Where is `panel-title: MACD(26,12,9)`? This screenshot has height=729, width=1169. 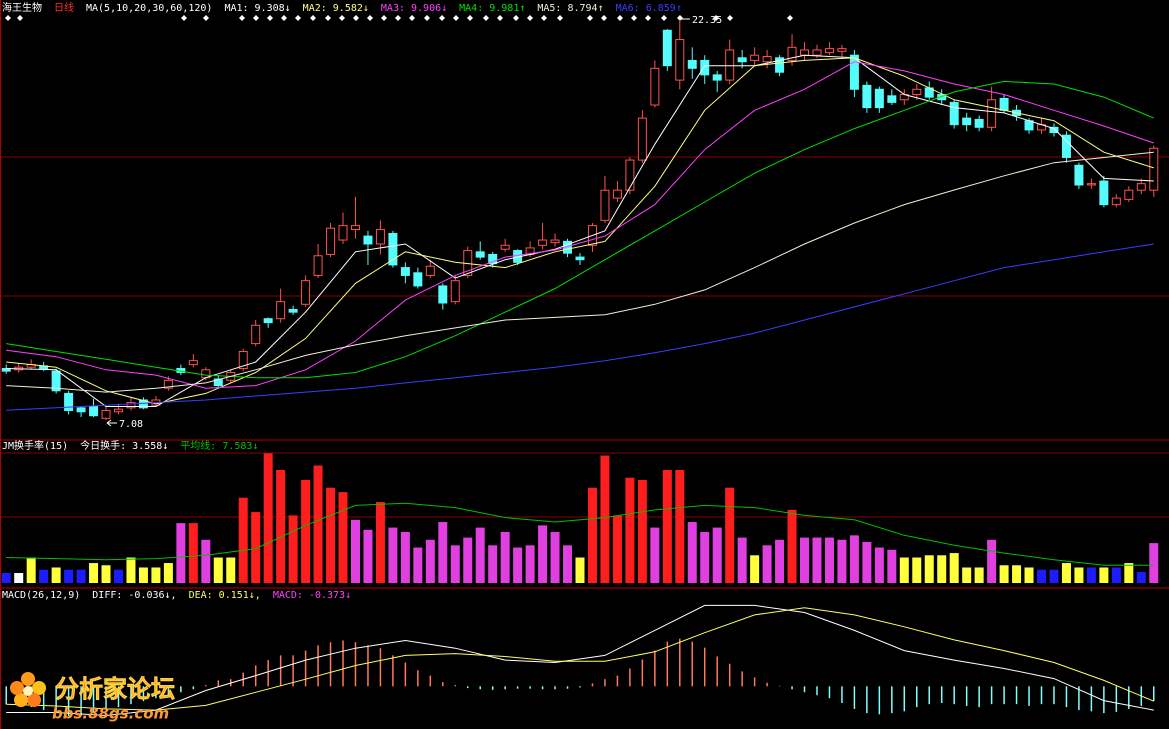
panel-title: MACD(26,12,9) is located at coordinates (41, 595).